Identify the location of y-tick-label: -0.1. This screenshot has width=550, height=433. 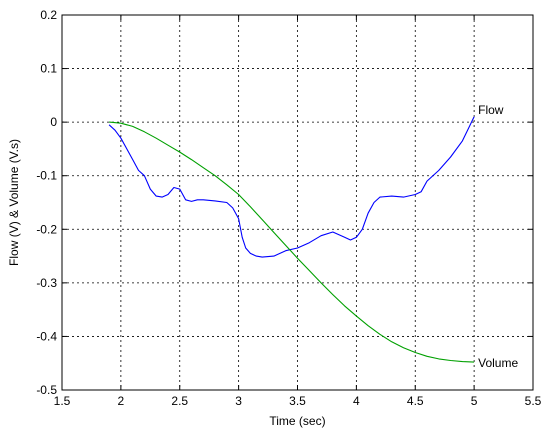
(46, 176).